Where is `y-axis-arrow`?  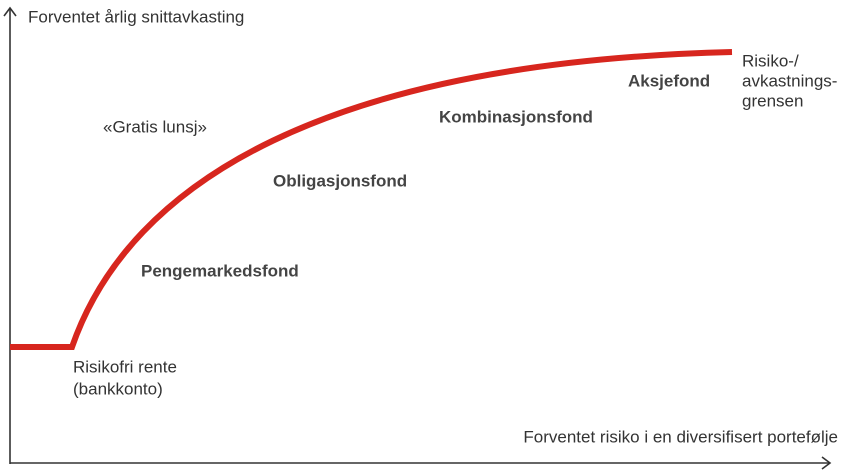 y-axis-arrow is located at coordinates (10, 11).